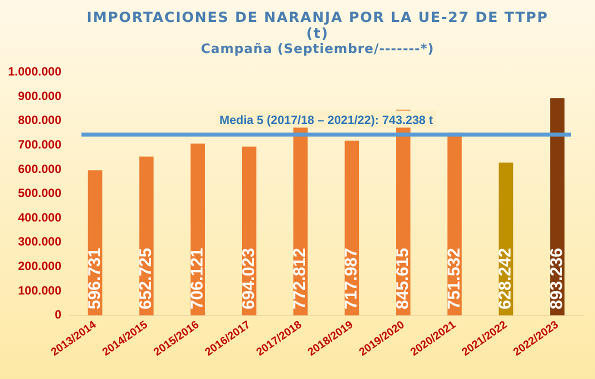 Image resolution: width=595 pixels, height=379 pixels. I want to click on y-tick-label: 500.000, so click(40, 193).